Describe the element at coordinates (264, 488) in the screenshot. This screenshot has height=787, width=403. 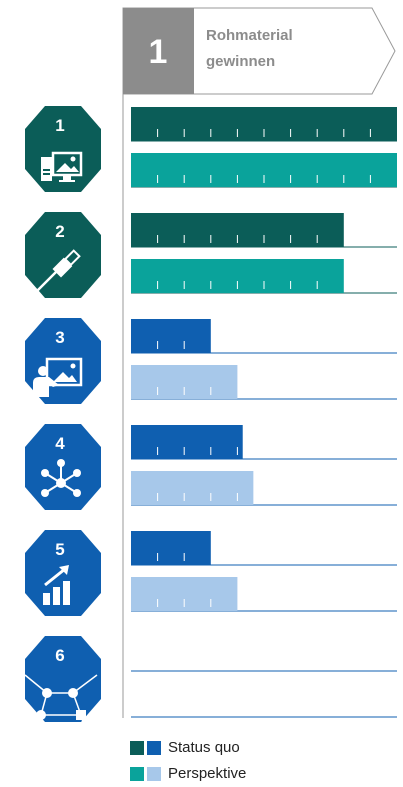
I see `bar-4-perspektive` at that location.